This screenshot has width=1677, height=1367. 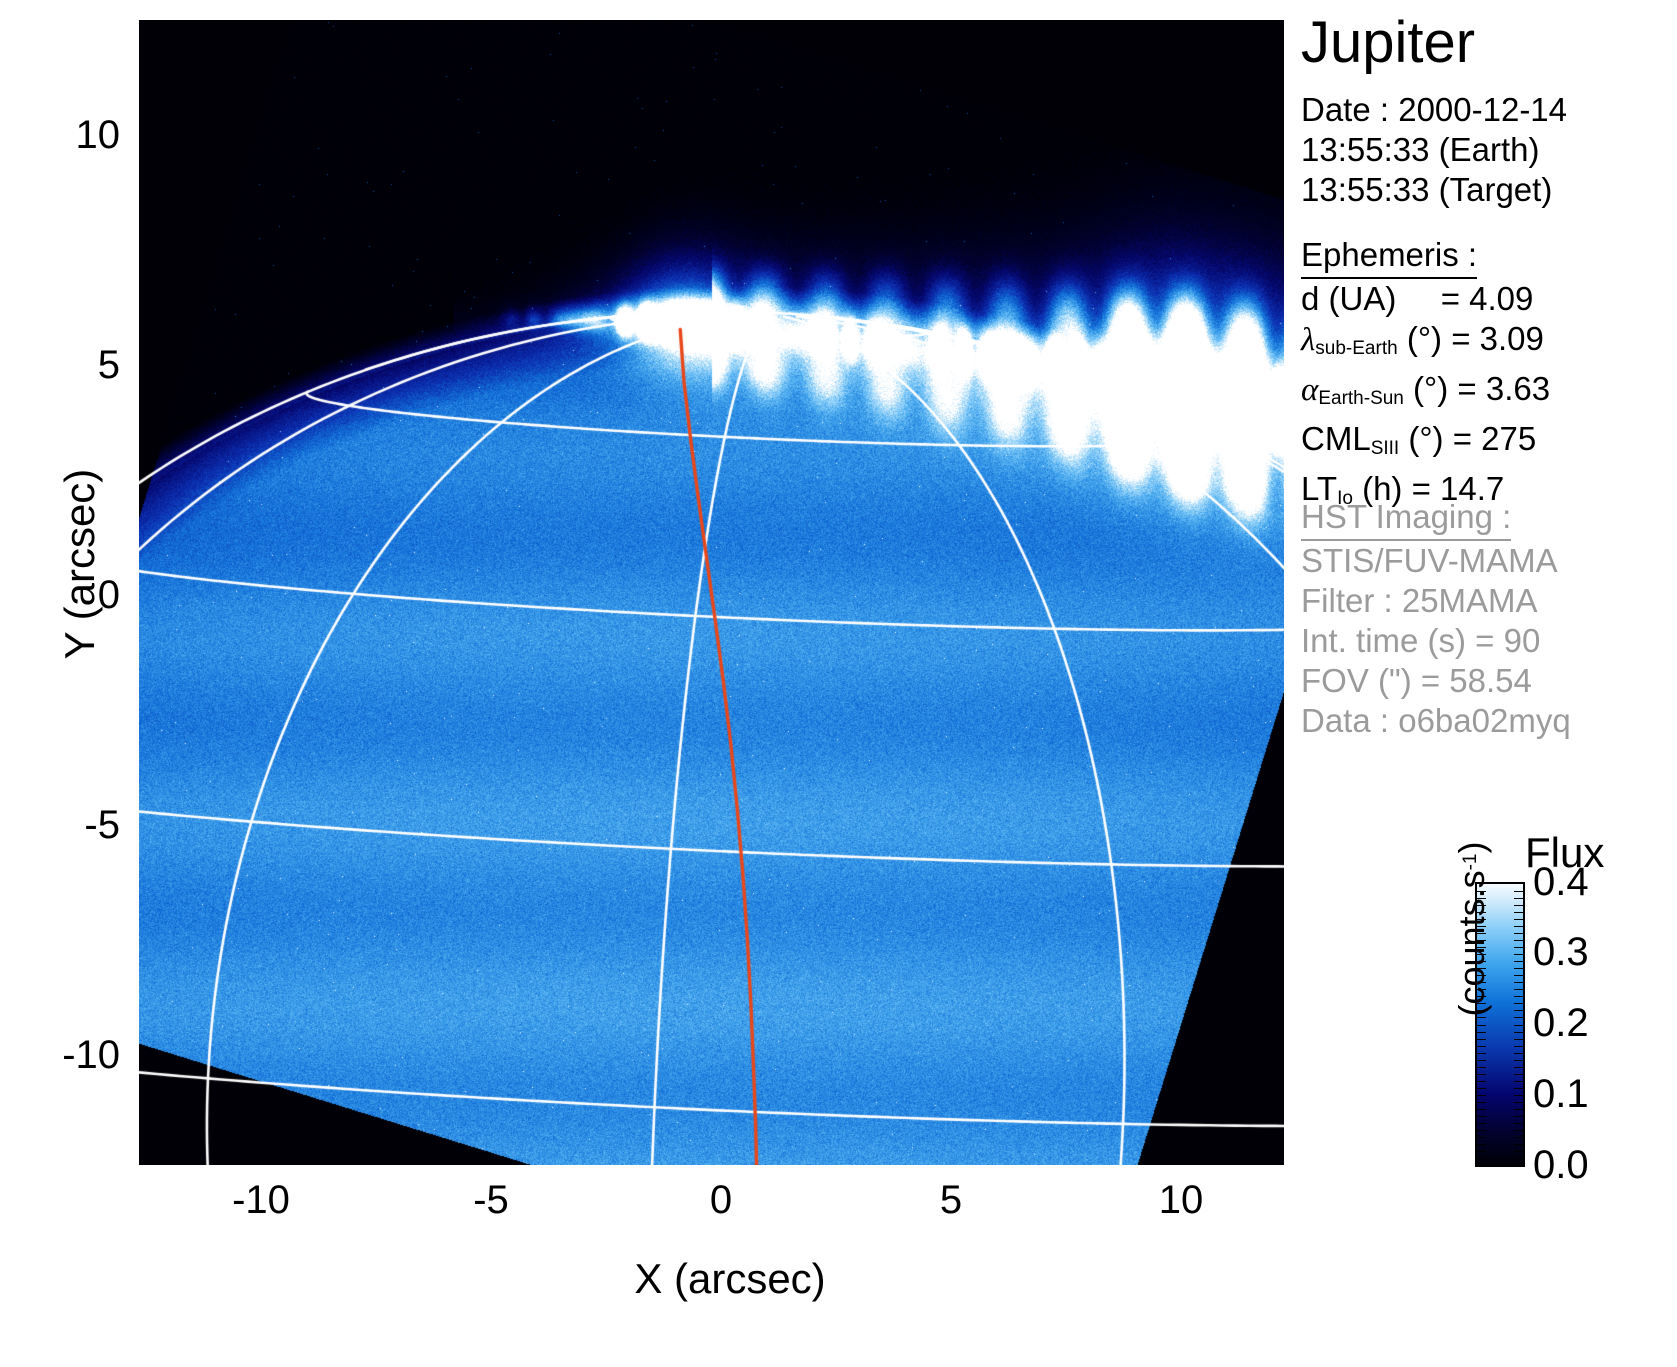 I want to click on ephemeris-phase-angle-row: αEarth-Sun (°) = 3.63, so click(x=1489, y=394).